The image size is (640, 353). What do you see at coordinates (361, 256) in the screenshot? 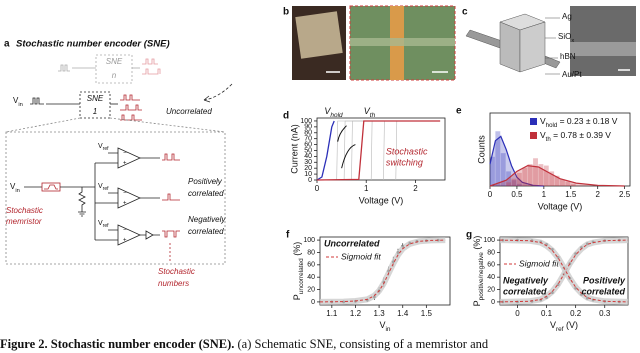
I see `legend-label: Sigmoid fit` at bounding box center [361, 256].